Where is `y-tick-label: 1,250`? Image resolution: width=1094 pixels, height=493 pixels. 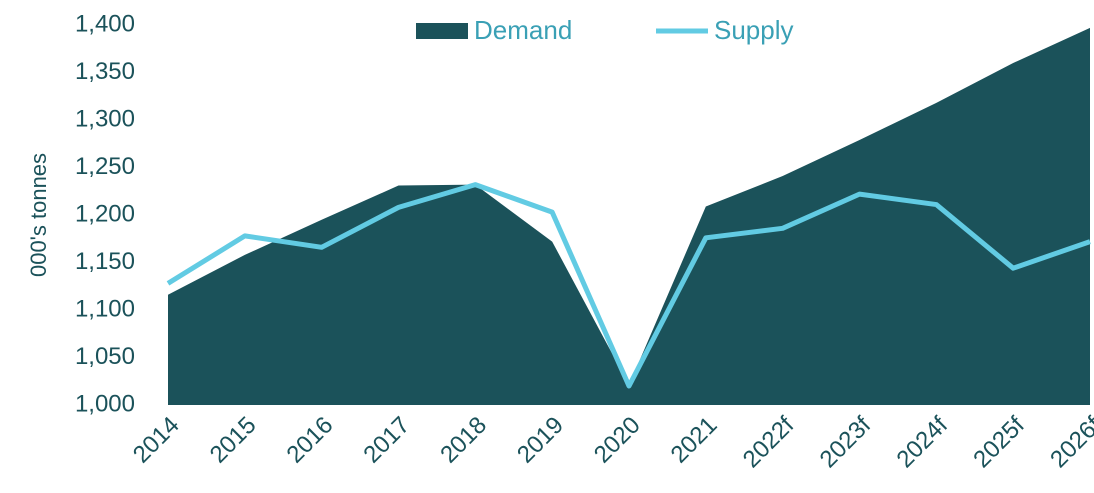 y-tick-label: 1,250 is located at coordinates (105, 166).